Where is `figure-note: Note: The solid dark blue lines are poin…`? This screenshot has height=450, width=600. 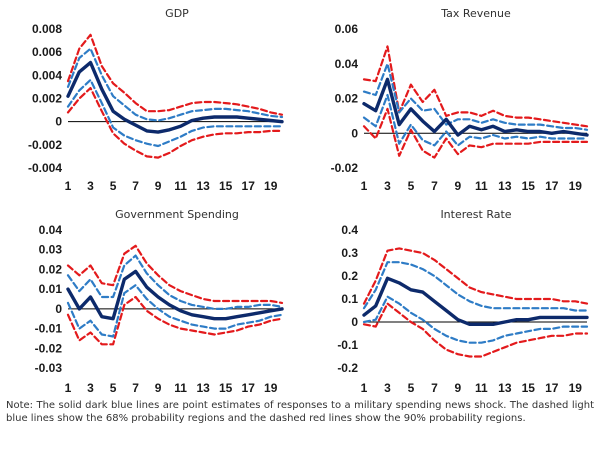
figure-note: Note: The solid dark blue lines are poin… is located at coordinates (300, 412).